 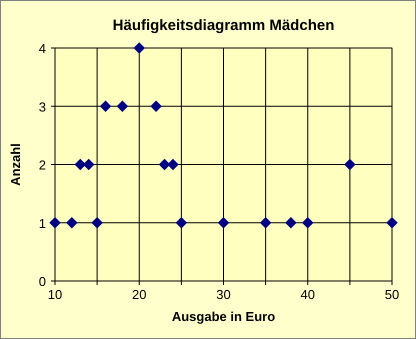 I want to click on chart-title: Häufigkeitsdiagramm Mädchen, so click(x=223, y=25).